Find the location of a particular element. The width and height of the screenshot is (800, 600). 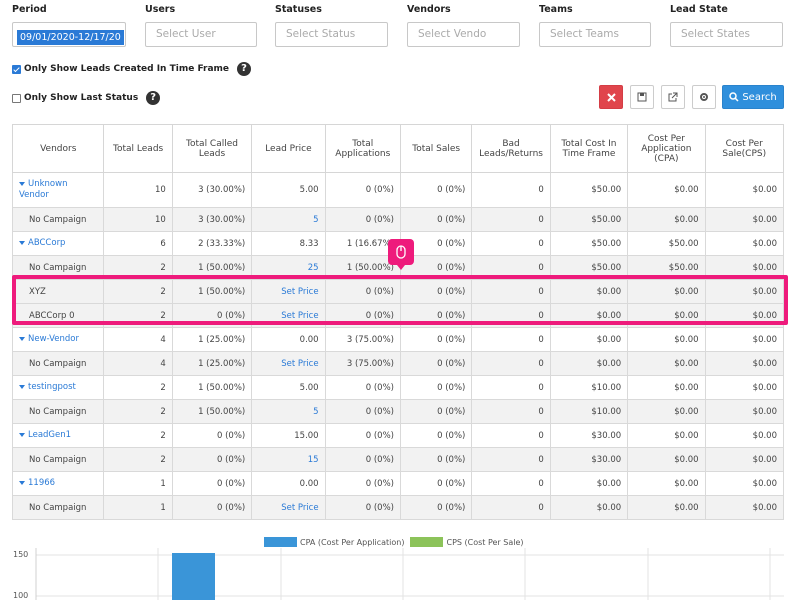

vendor-toggle-link: testingpost is located at coordinates (47, 387).